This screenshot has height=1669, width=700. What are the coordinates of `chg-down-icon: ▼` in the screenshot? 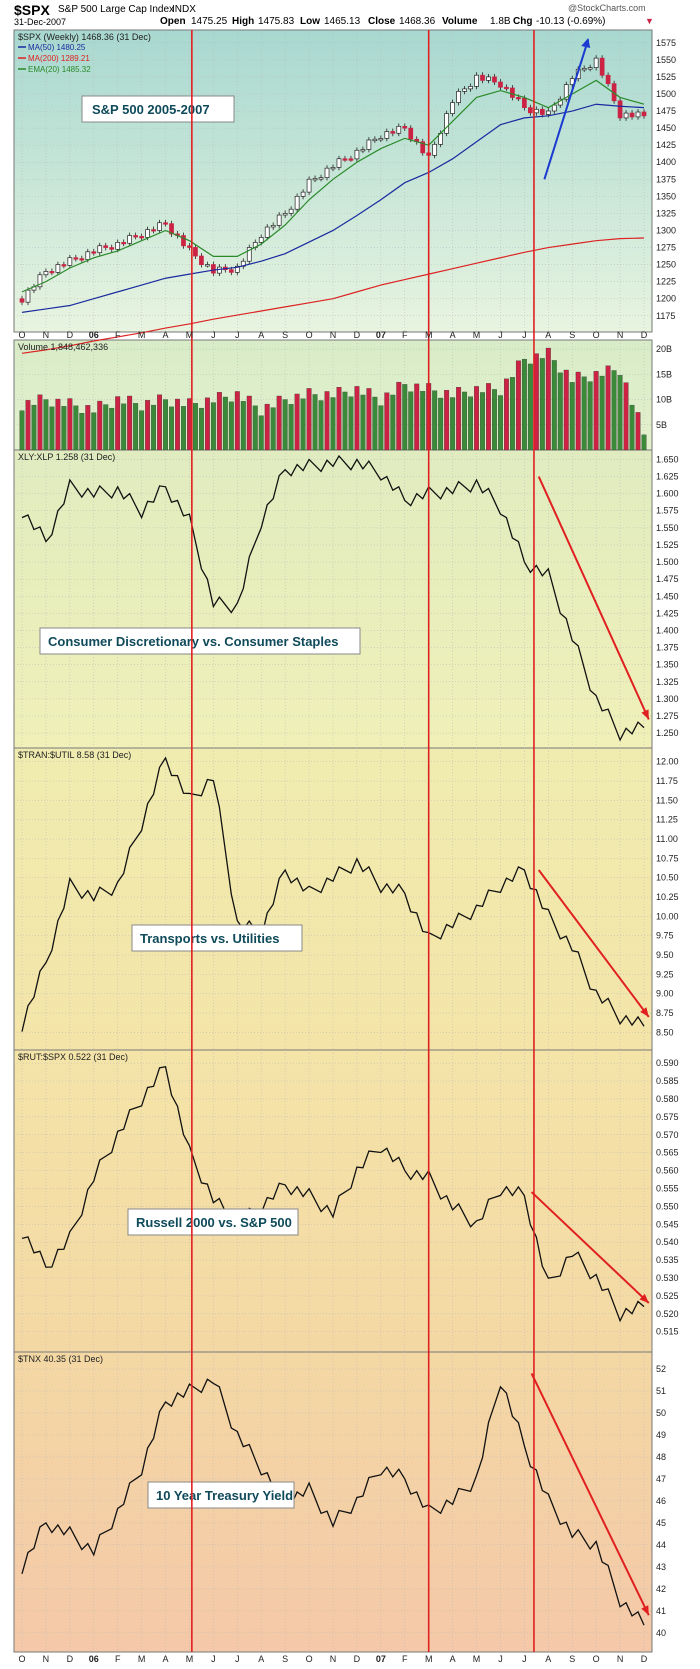 It's located at (649, 21).